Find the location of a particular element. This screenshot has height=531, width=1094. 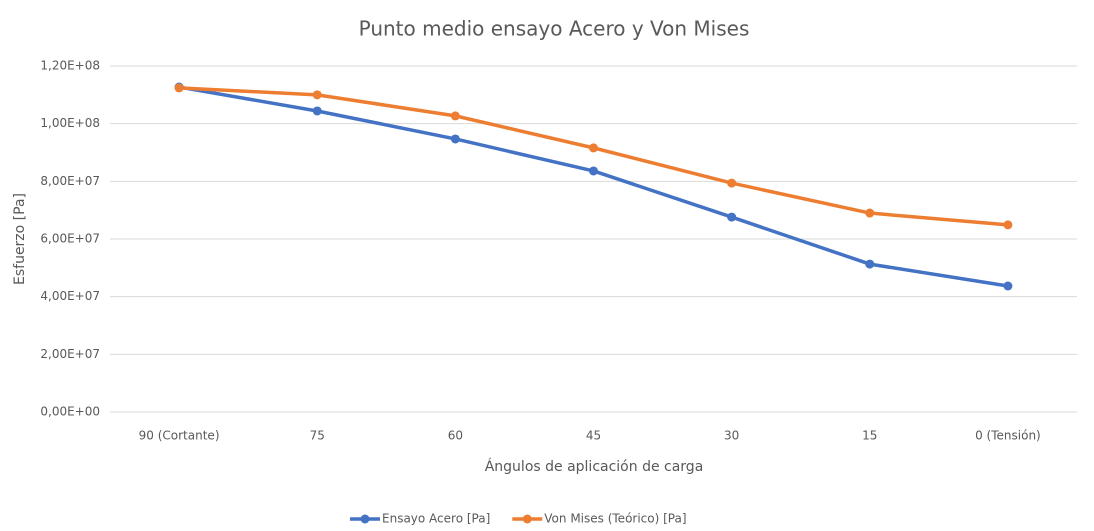

y-axis-label: Esfuerzo [Pa] is located at coordinates (20, 239).